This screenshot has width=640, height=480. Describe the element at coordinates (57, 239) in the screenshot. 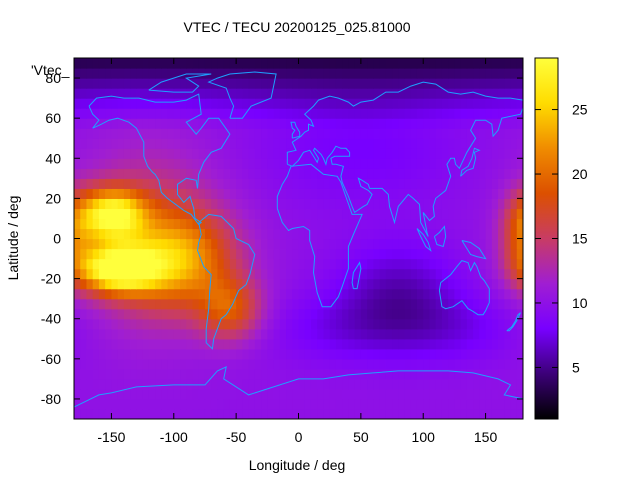

I see `y-tick-label: 0` at that location.